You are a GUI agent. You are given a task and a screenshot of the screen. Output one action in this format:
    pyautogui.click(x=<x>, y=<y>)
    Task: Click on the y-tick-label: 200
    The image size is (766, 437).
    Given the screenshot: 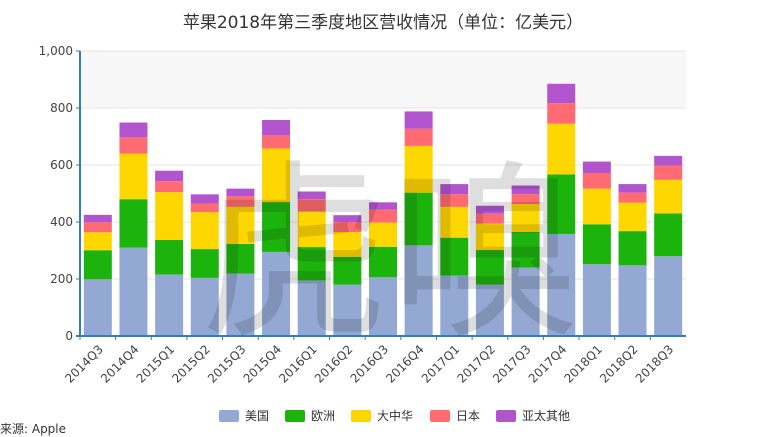 What is the action you would take?
    pyautogui.click(x=61, y=279)
    